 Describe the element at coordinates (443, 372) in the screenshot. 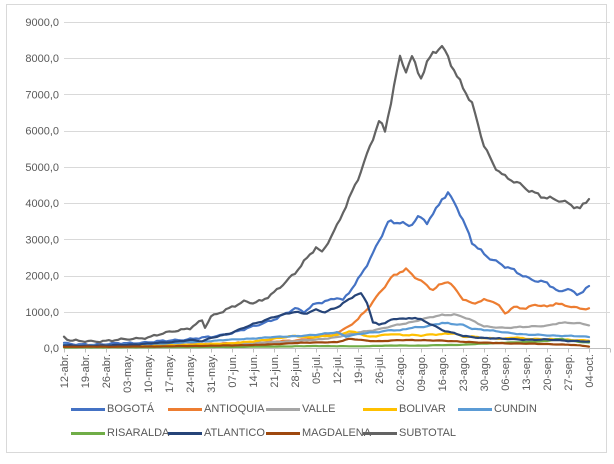

I see `x-axis-tick-label: 16-ago.` at that location.